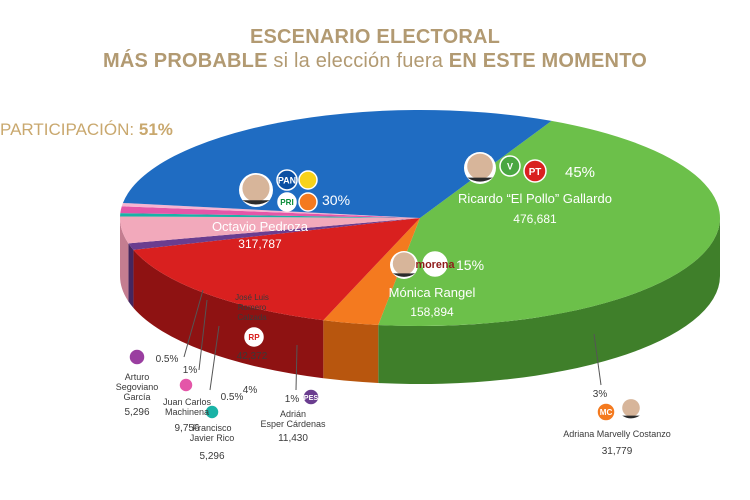  I want to click on participation-value: 51%, so click(155, 129).